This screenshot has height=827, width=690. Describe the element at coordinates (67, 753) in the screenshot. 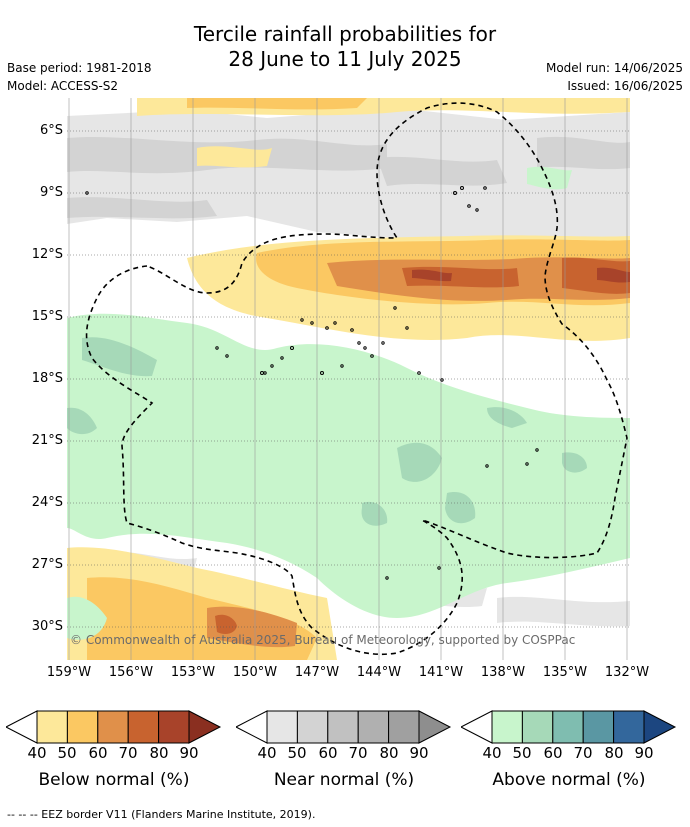

I see `below-tick: 50` at that location.